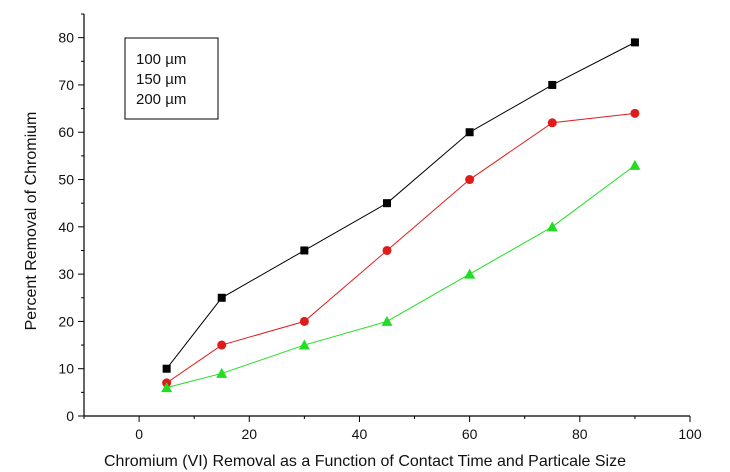 This screenshot has width=730, height=472. Describe the element at coordinates (66, 274) in the screenshot. I see `y-tick-label: 30` at that location.